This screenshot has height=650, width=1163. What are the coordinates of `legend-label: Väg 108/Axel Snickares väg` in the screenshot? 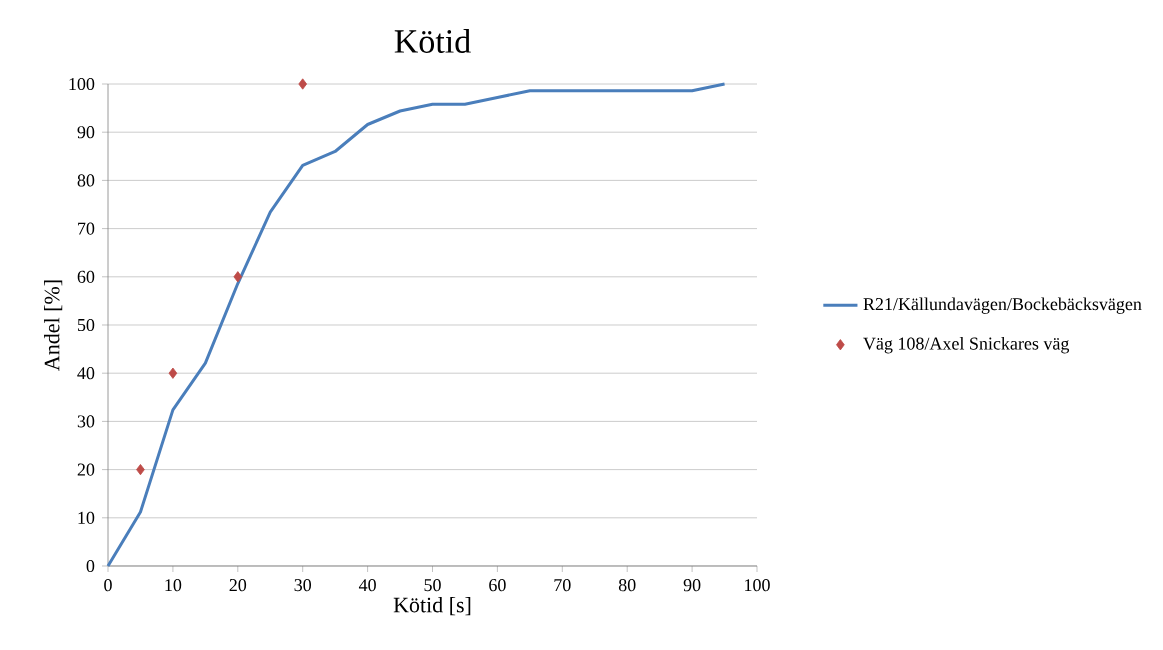 It's located at (966, 345).